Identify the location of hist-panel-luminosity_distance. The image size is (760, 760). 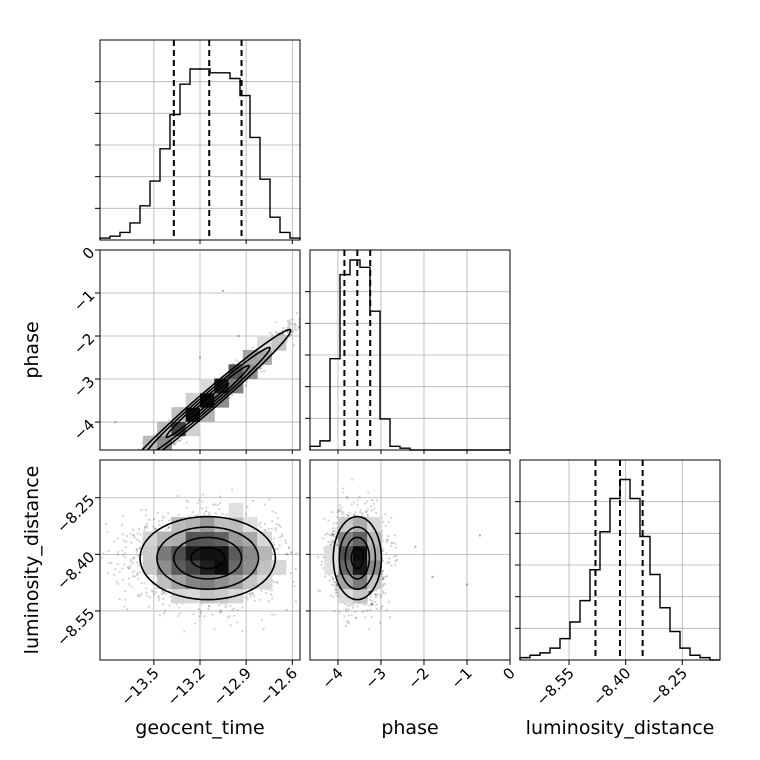
(618, 560).